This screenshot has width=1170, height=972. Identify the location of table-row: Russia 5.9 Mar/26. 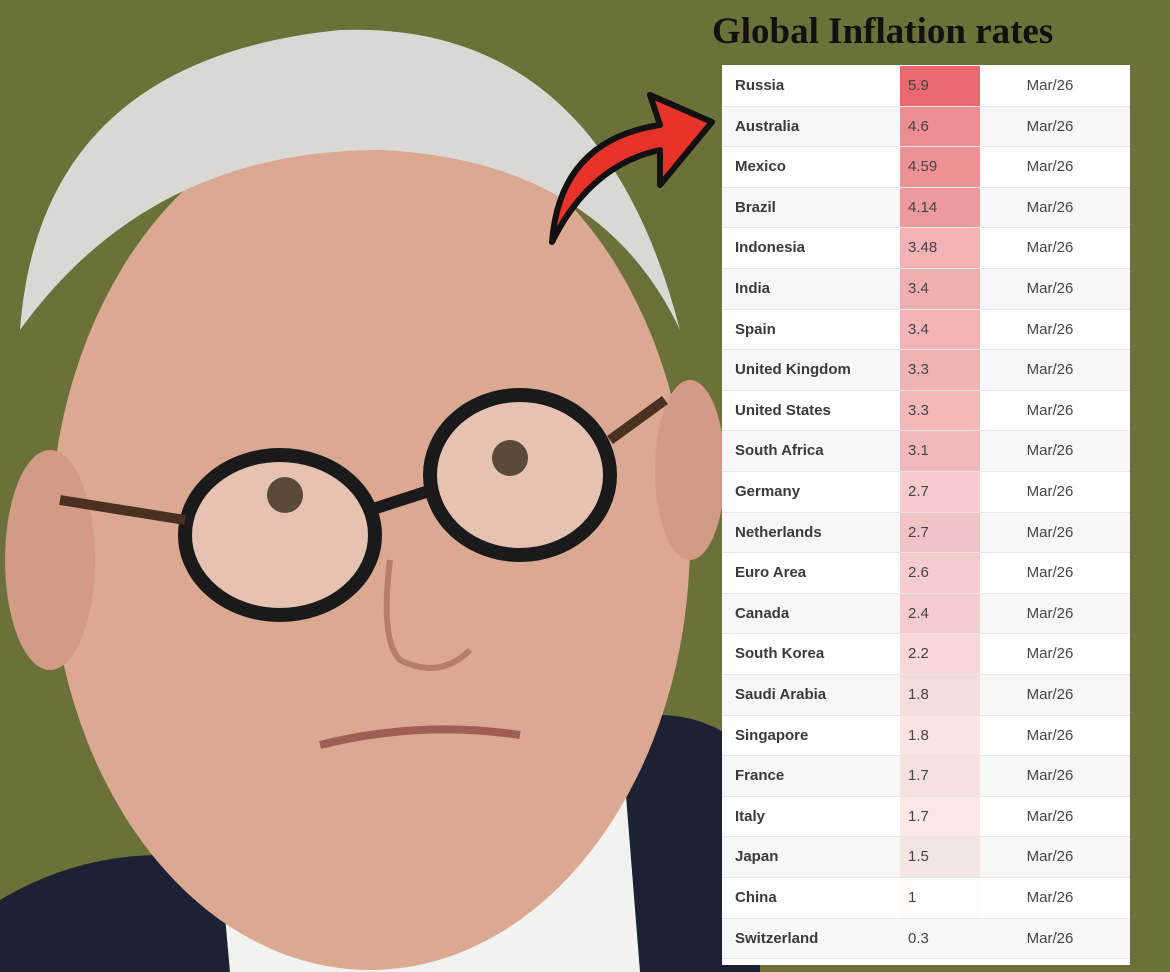
(926, 86).